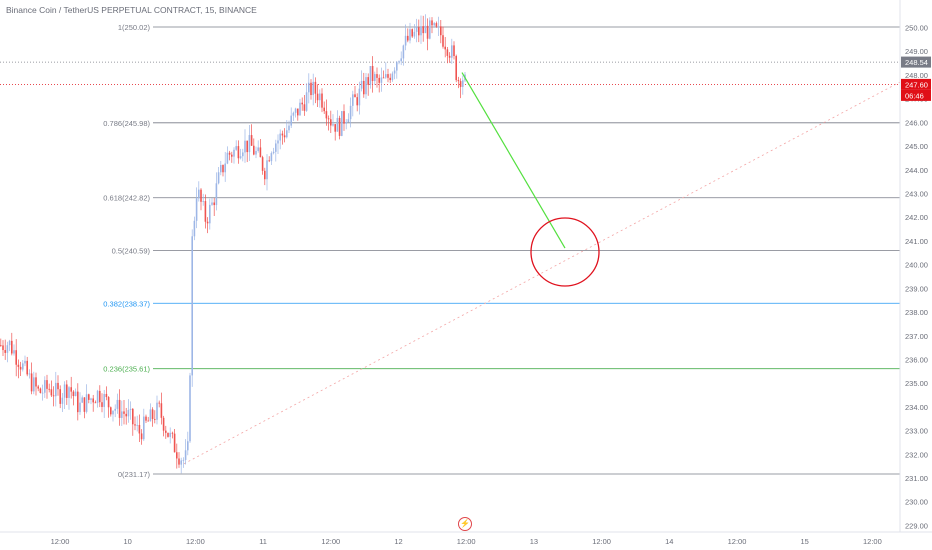 This screenshot has width=932, height=550. What do you see at coordinates (916, 84) in the screenshot?
I see `price-tag: 247.60` at bounding box center [916, 84].